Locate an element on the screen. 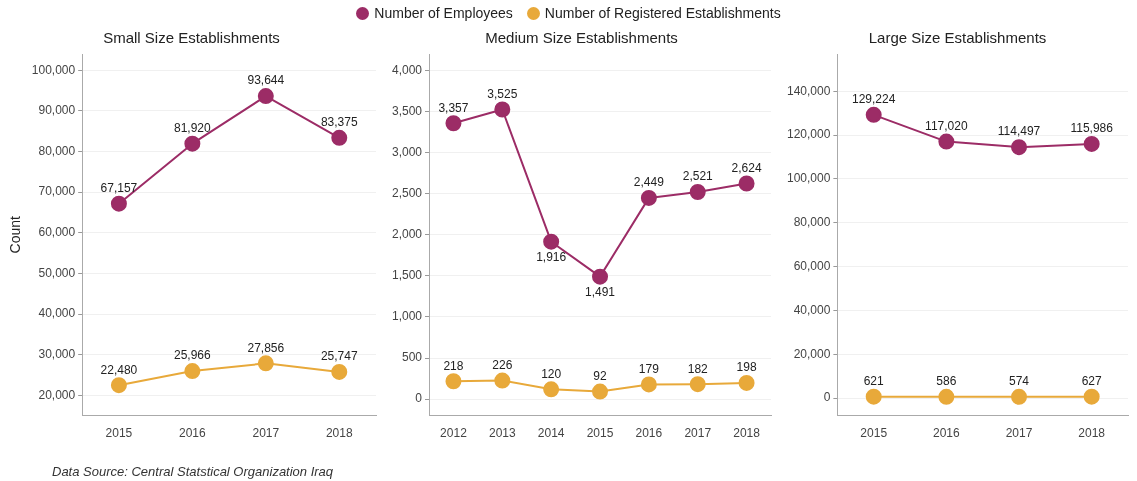 The height and width of the screenshot is (481, 1137). data-label: 27,856 is located at coordinates (266, 347).